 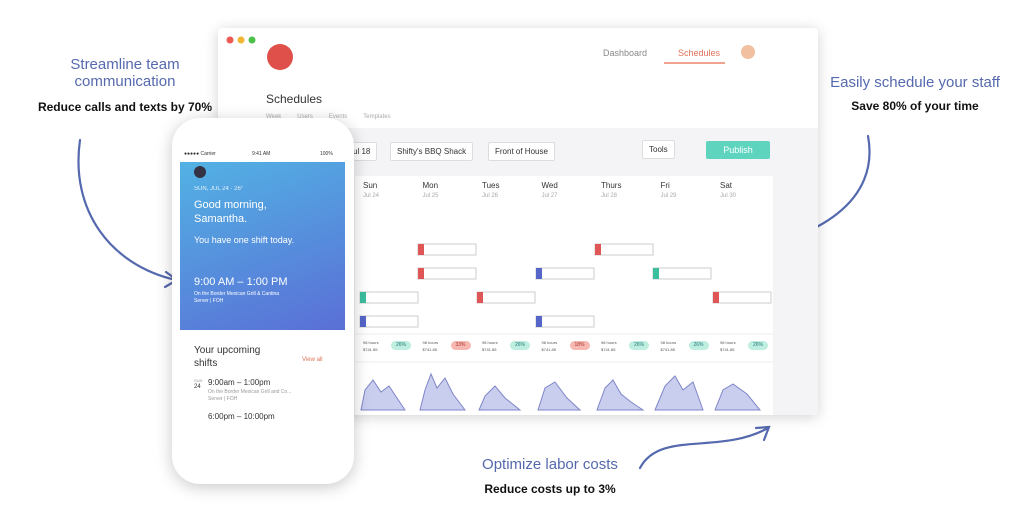 I want to click on day-name: Sat, so click(x=726, y=185).